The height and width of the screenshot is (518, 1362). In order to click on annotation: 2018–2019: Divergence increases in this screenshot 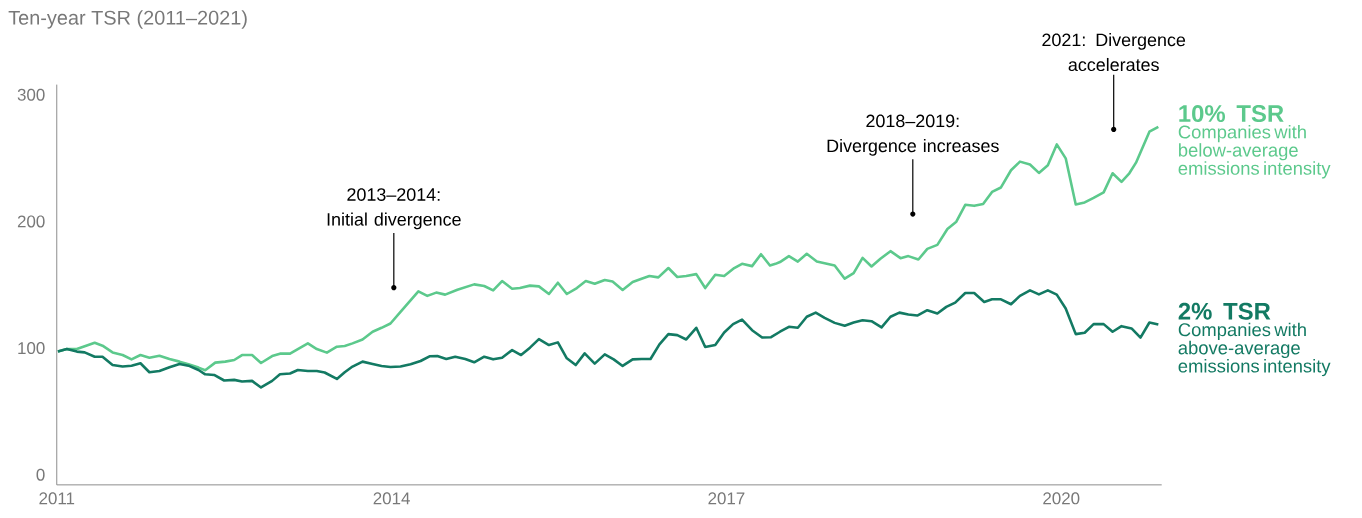, I will do `click(913, 135)`.